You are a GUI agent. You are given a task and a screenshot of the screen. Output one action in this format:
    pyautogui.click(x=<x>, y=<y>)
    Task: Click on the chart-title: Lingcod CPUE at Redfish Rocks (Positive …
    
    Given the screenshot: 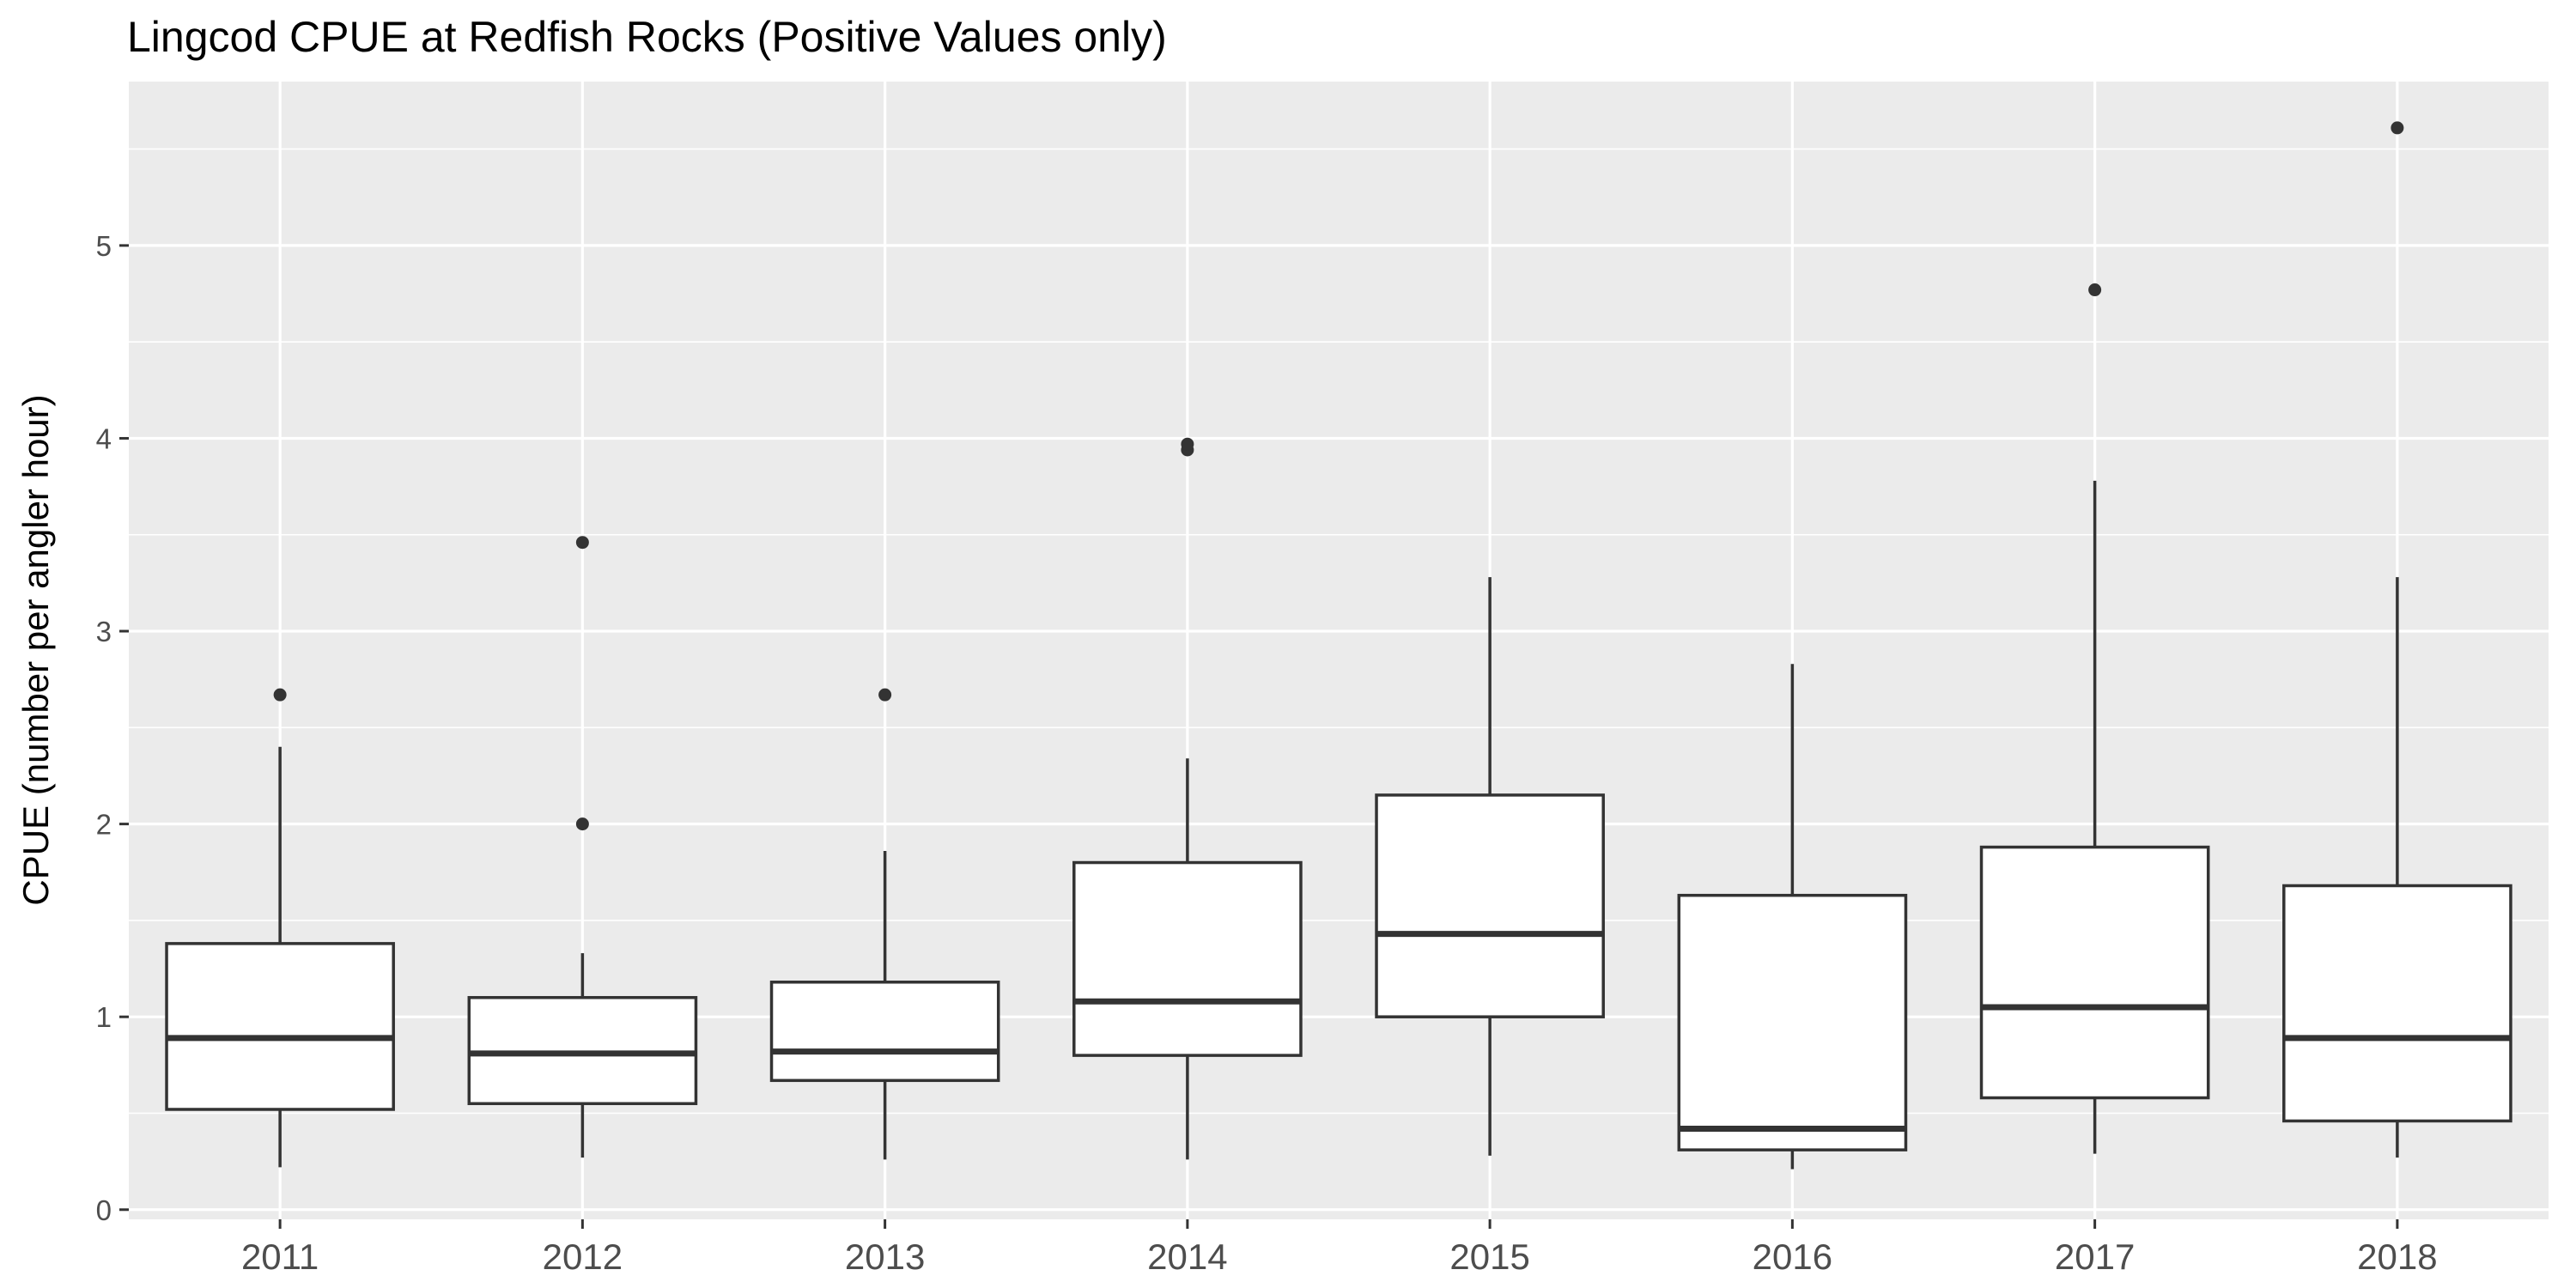 What is the action you would take?
    pyautogui.click(x=647, y=37)
    